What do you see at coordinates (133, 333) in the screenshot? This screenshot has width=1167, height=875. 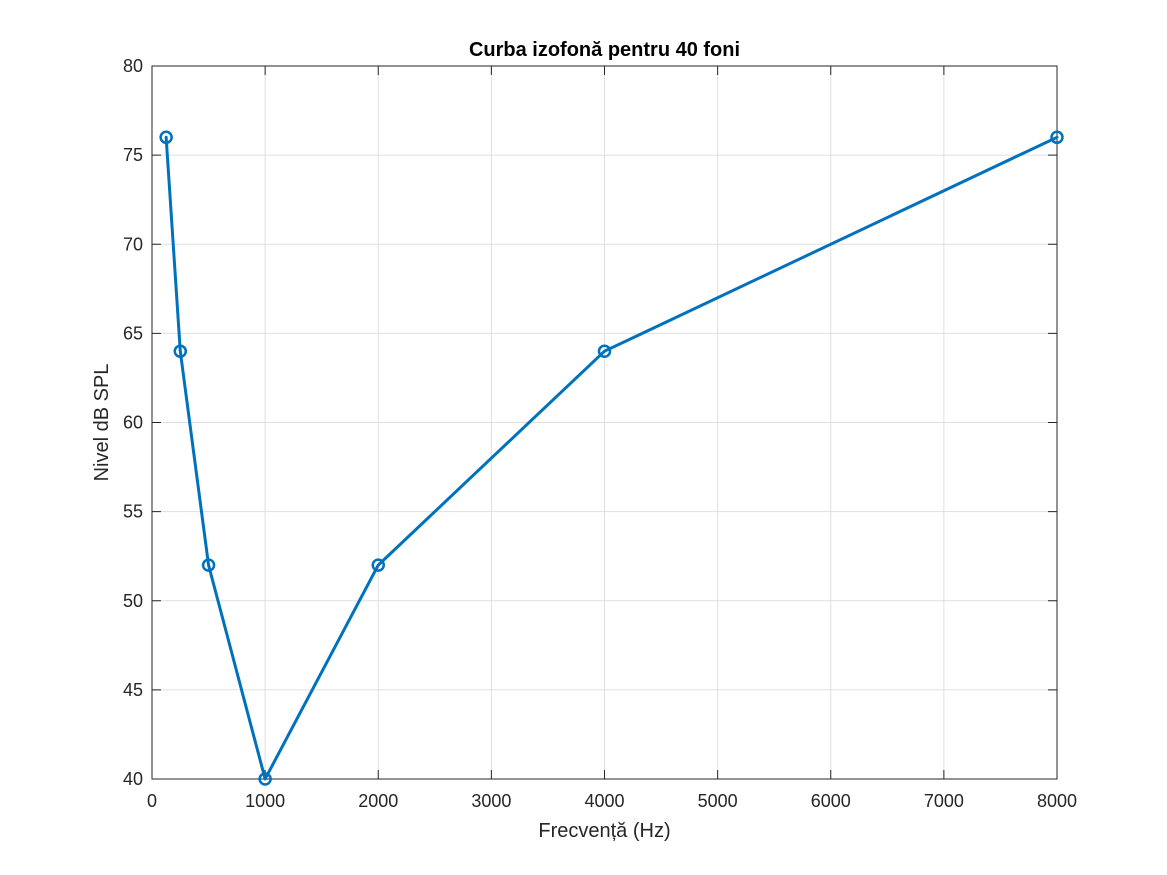 I see `y-tick-label-5: 65` at bounding box center [133, 333].